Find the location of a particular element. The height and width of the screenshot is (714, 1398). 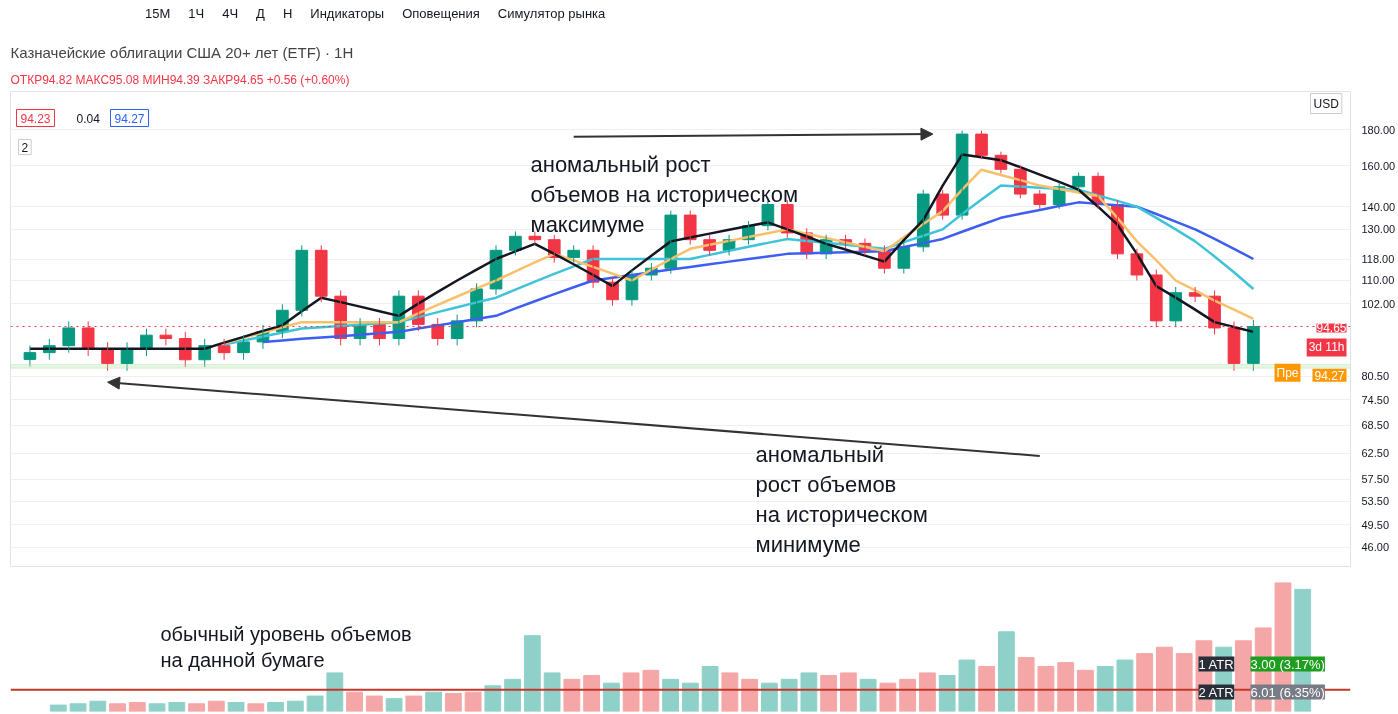

y-tick-label: 110.00 is located at coordinates (1378, 280).